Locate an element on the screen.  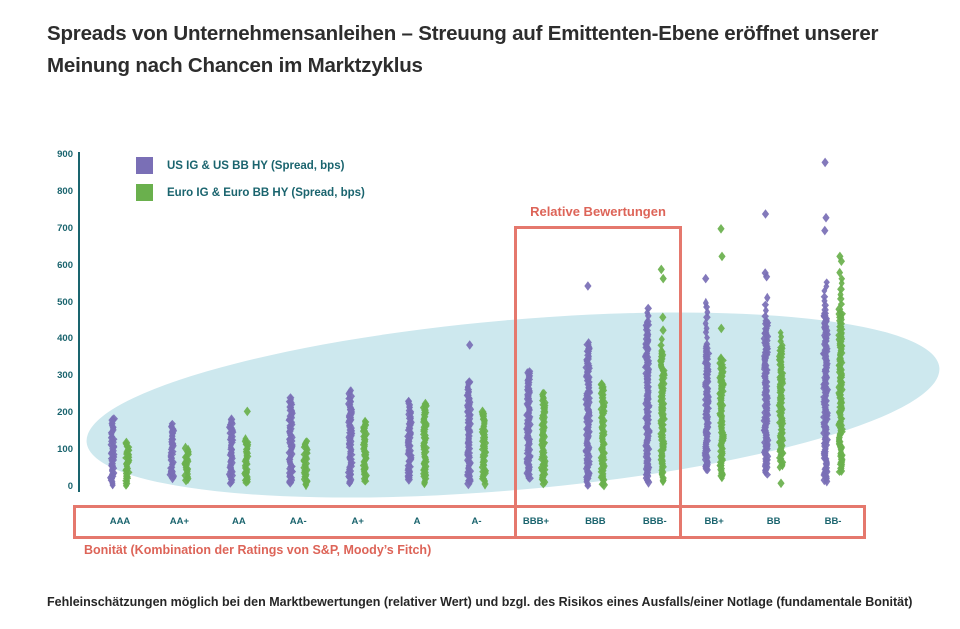
x-axis-label: A- is located at coordinates (476, 521).